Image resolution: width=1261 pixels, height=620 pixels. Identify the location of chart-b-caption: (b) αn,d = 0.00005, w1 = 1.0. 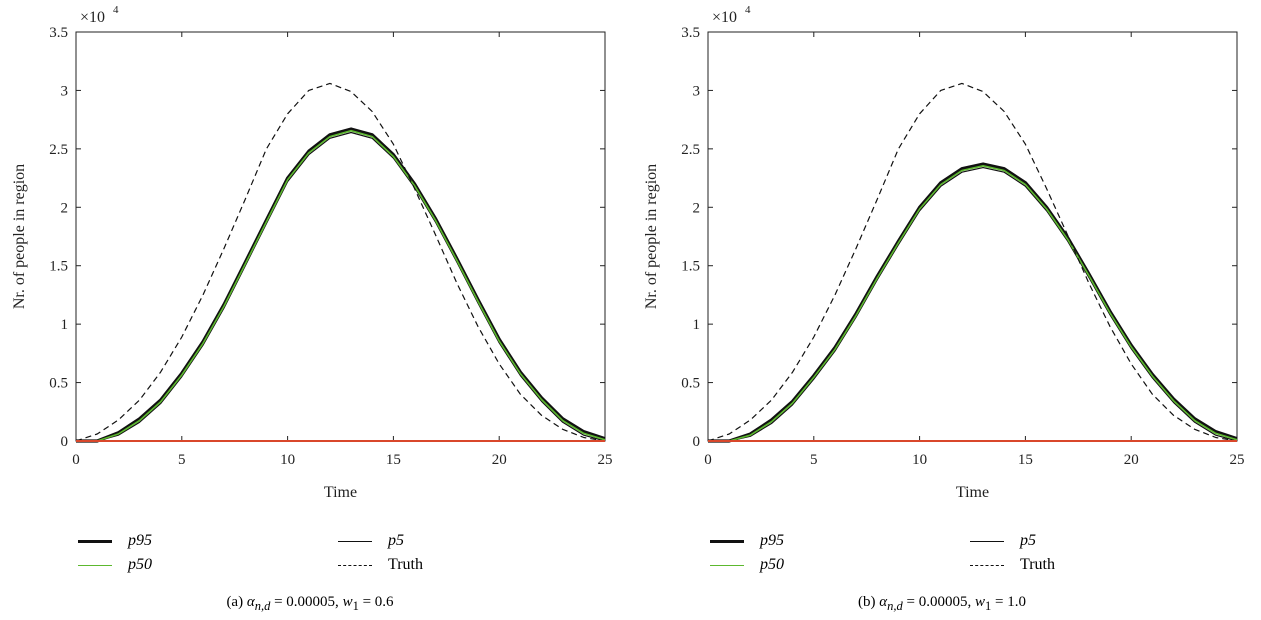
(942, 604).